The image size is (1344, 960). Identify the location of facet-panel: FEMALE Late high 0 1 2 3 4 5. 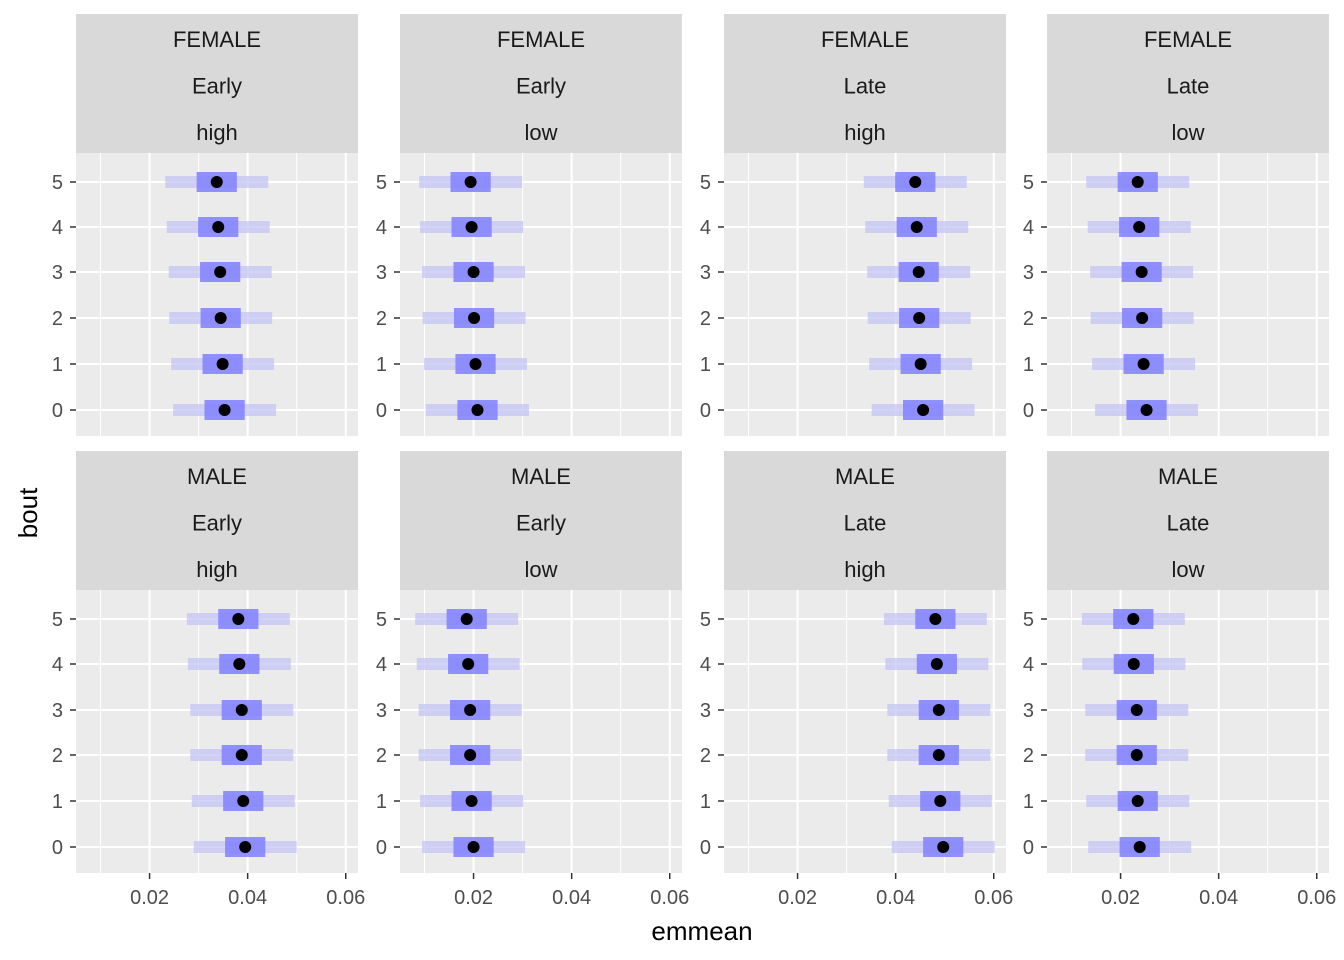
(853, 225).